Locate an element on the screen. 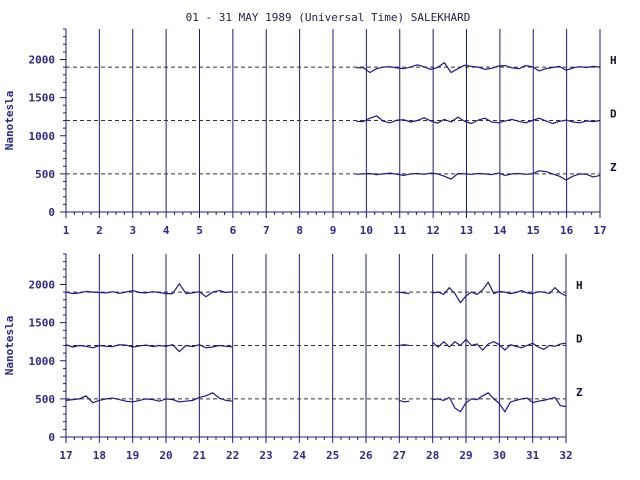  x-tick-label: 20 is located at coordinates (165, 455).